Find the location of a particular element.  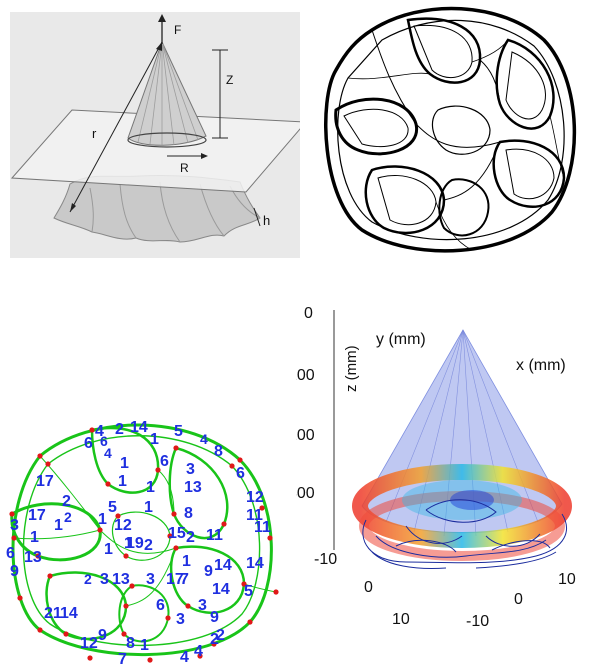

slant-label: r is located at coordinates (94, 133).